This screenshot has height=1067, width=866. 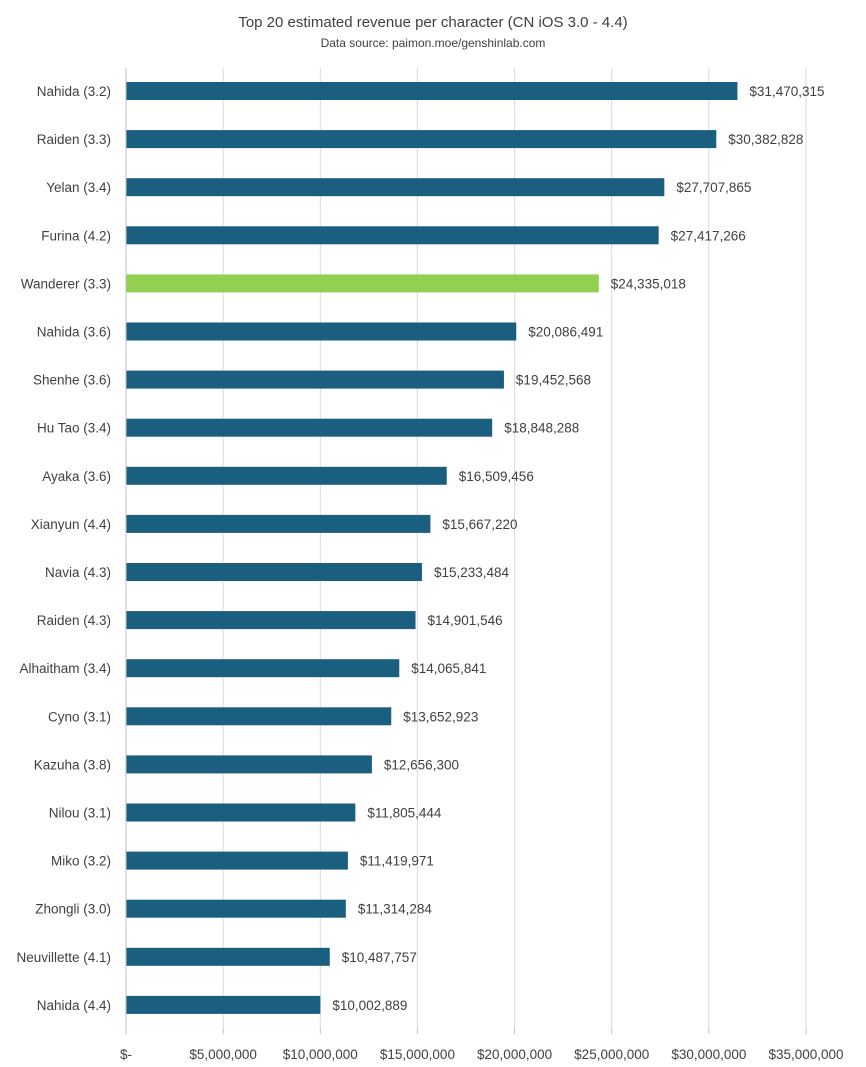 I want to click on category-label: Zhongli (3.0), so click(x=73, y=909).